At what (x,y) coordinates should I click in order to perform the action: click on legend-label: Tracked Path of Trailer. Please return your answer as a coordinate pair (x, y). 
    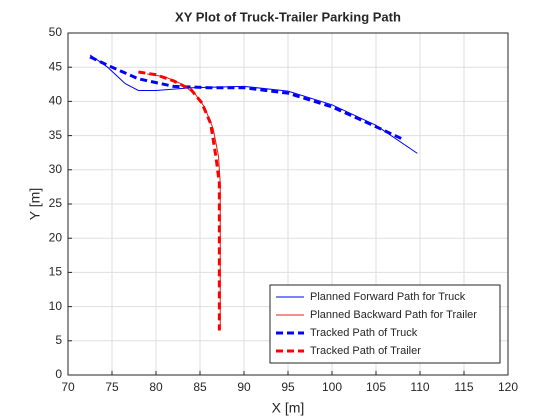
    Looking at the image, I should click on (365, 351).